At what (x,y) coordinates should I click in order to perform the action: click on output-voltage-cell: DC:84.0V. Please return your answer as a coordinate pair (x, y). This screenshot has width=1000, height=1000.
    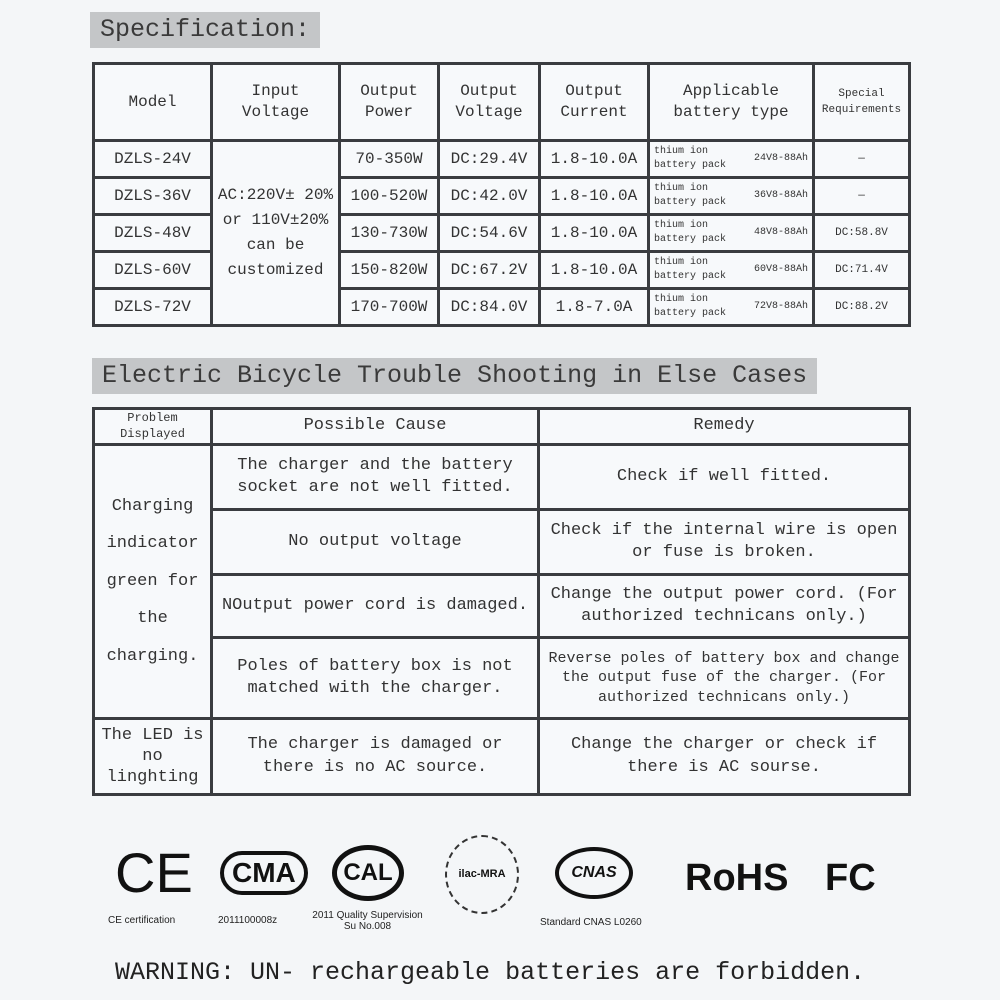
    Looking at the image, I should click on (489, 307).